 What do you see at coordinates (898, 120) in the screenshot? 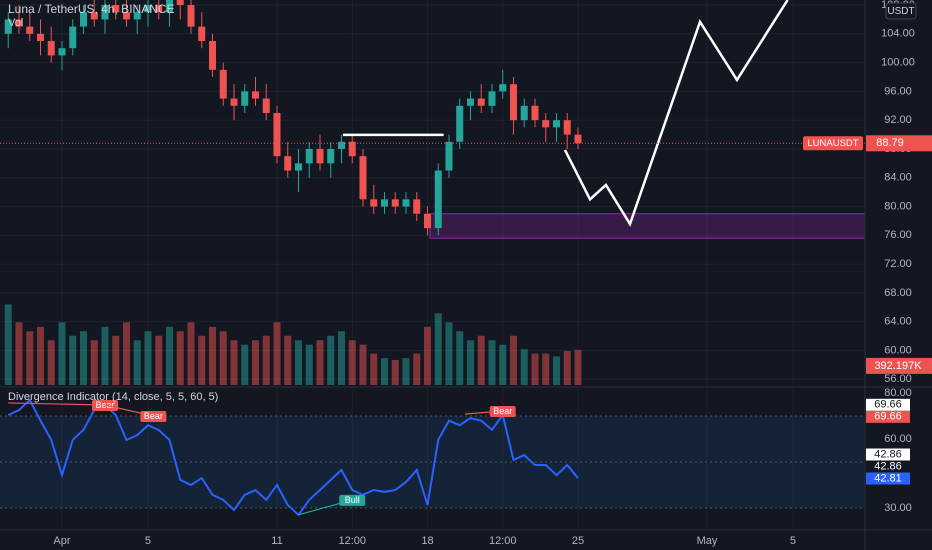
I see `y-tick-label: 92.00` at bounding box center [898, 120].